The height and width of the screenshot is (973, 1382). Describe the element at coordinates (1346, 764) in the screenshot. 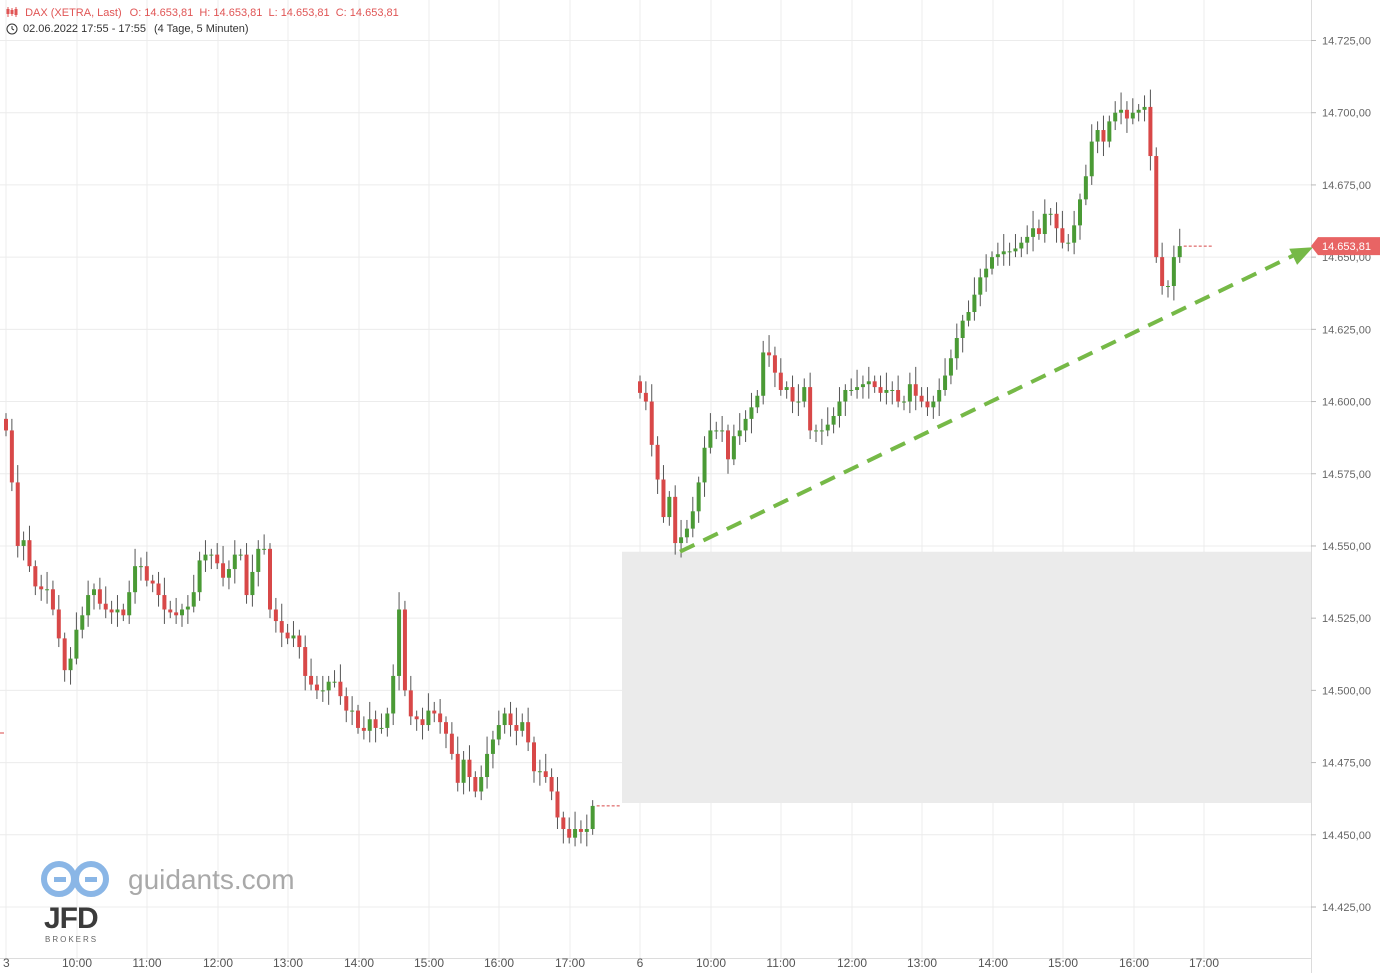

I see `y-tick-label: 14.475,00` at that location.